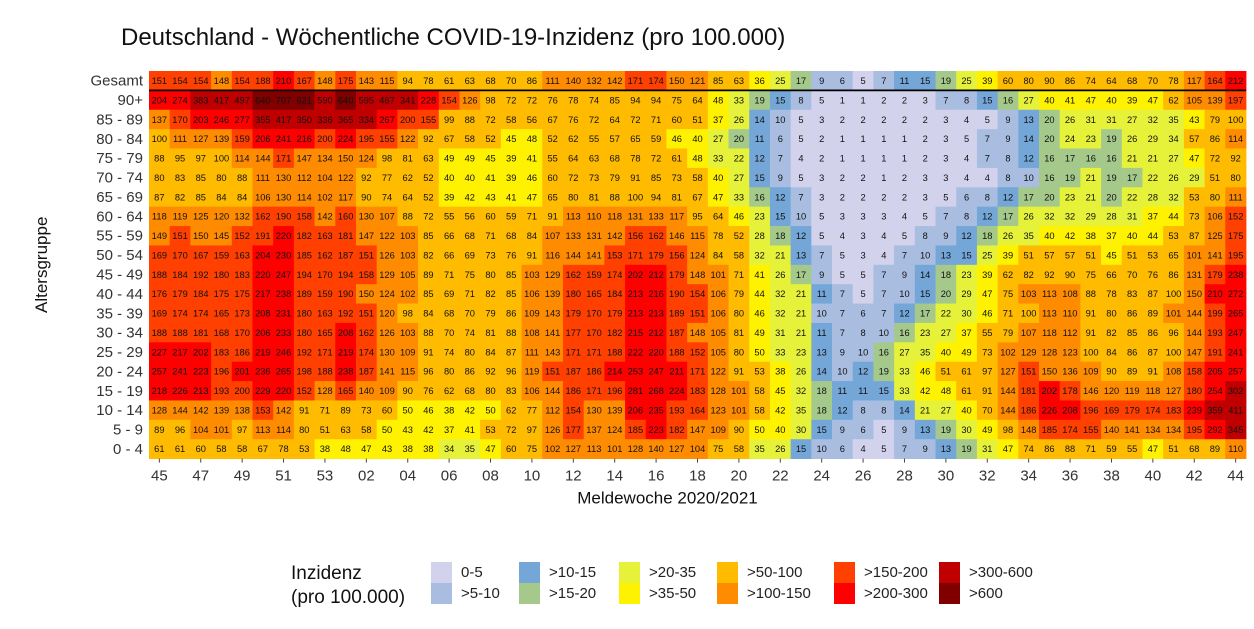 The width and height of the screenshot is (1254, 629). Describe the element at coordinates (242, 372) in the screenshot. I see `cell-value: 201` at that location.